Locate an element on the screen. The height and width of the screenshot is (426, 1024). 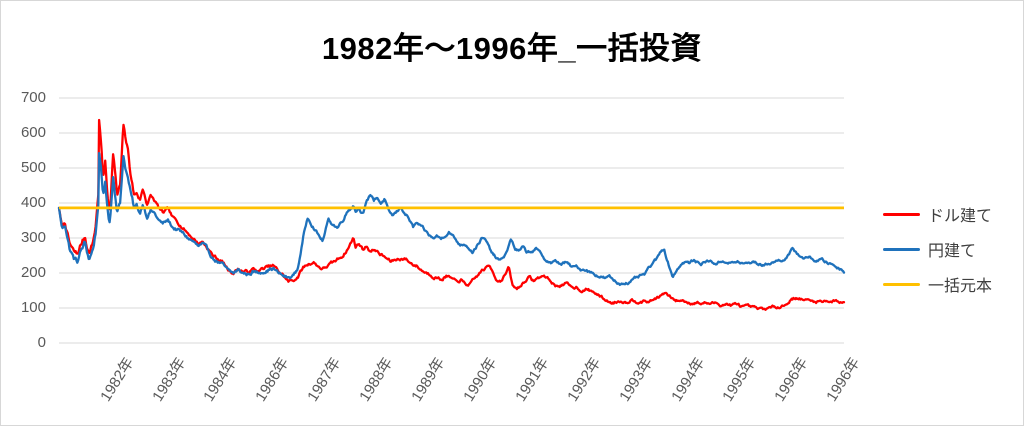
legend-label: 円建て is located at coordinates (952, 251).